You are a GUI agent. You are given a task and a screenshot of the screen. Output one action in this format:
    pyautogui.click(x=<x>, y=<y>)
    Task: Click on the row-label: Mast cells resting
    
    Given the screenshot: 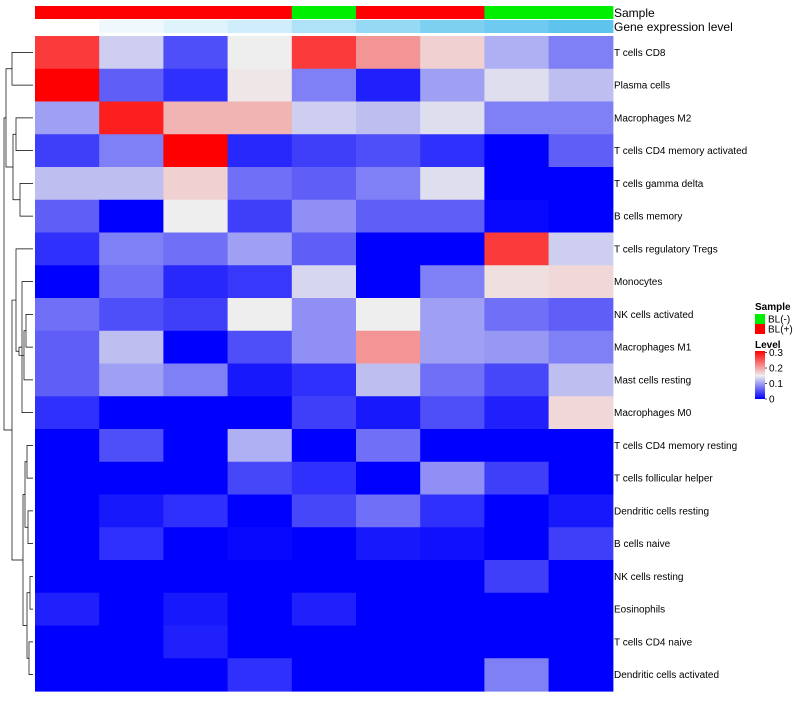 What is the action you would take?
    pyautogui.click(x=652, y=380)
    